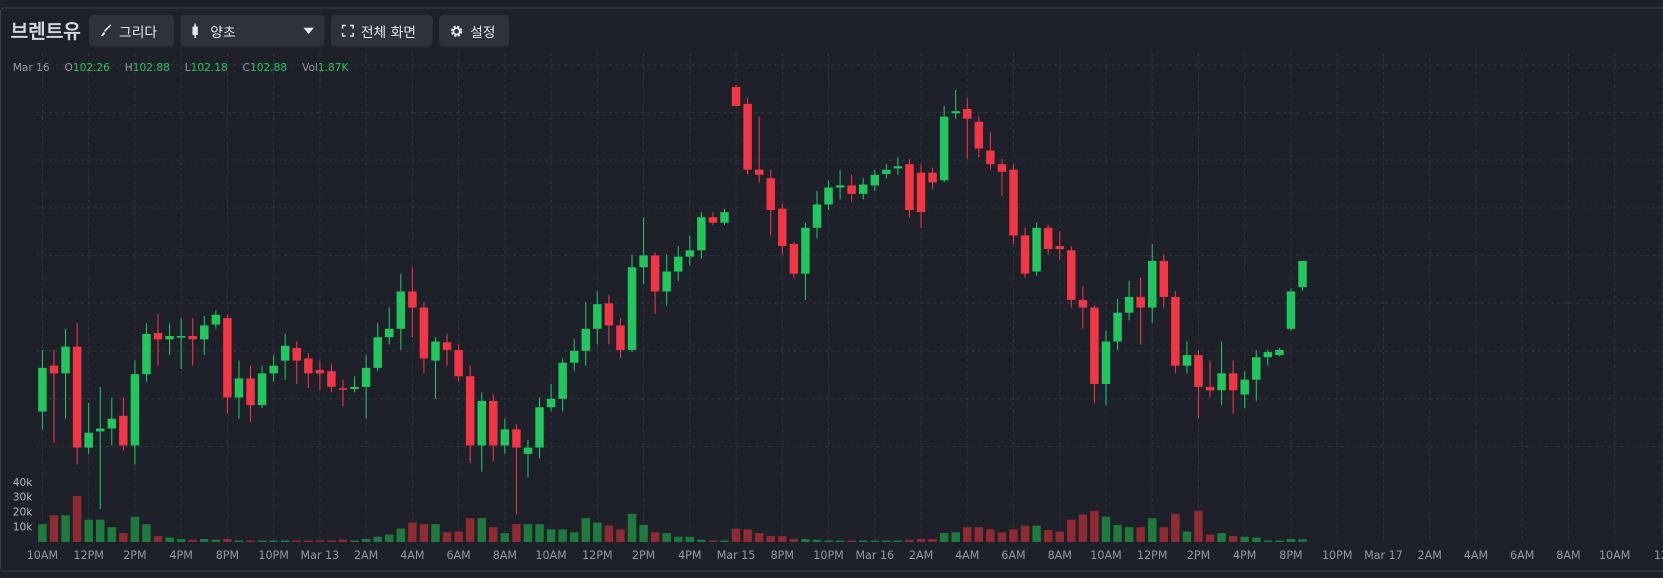  What do you see at coordinates (366, 555) in the screenshot?
I see `x-tick-label: 2AM` at bounding box center [366, 555].